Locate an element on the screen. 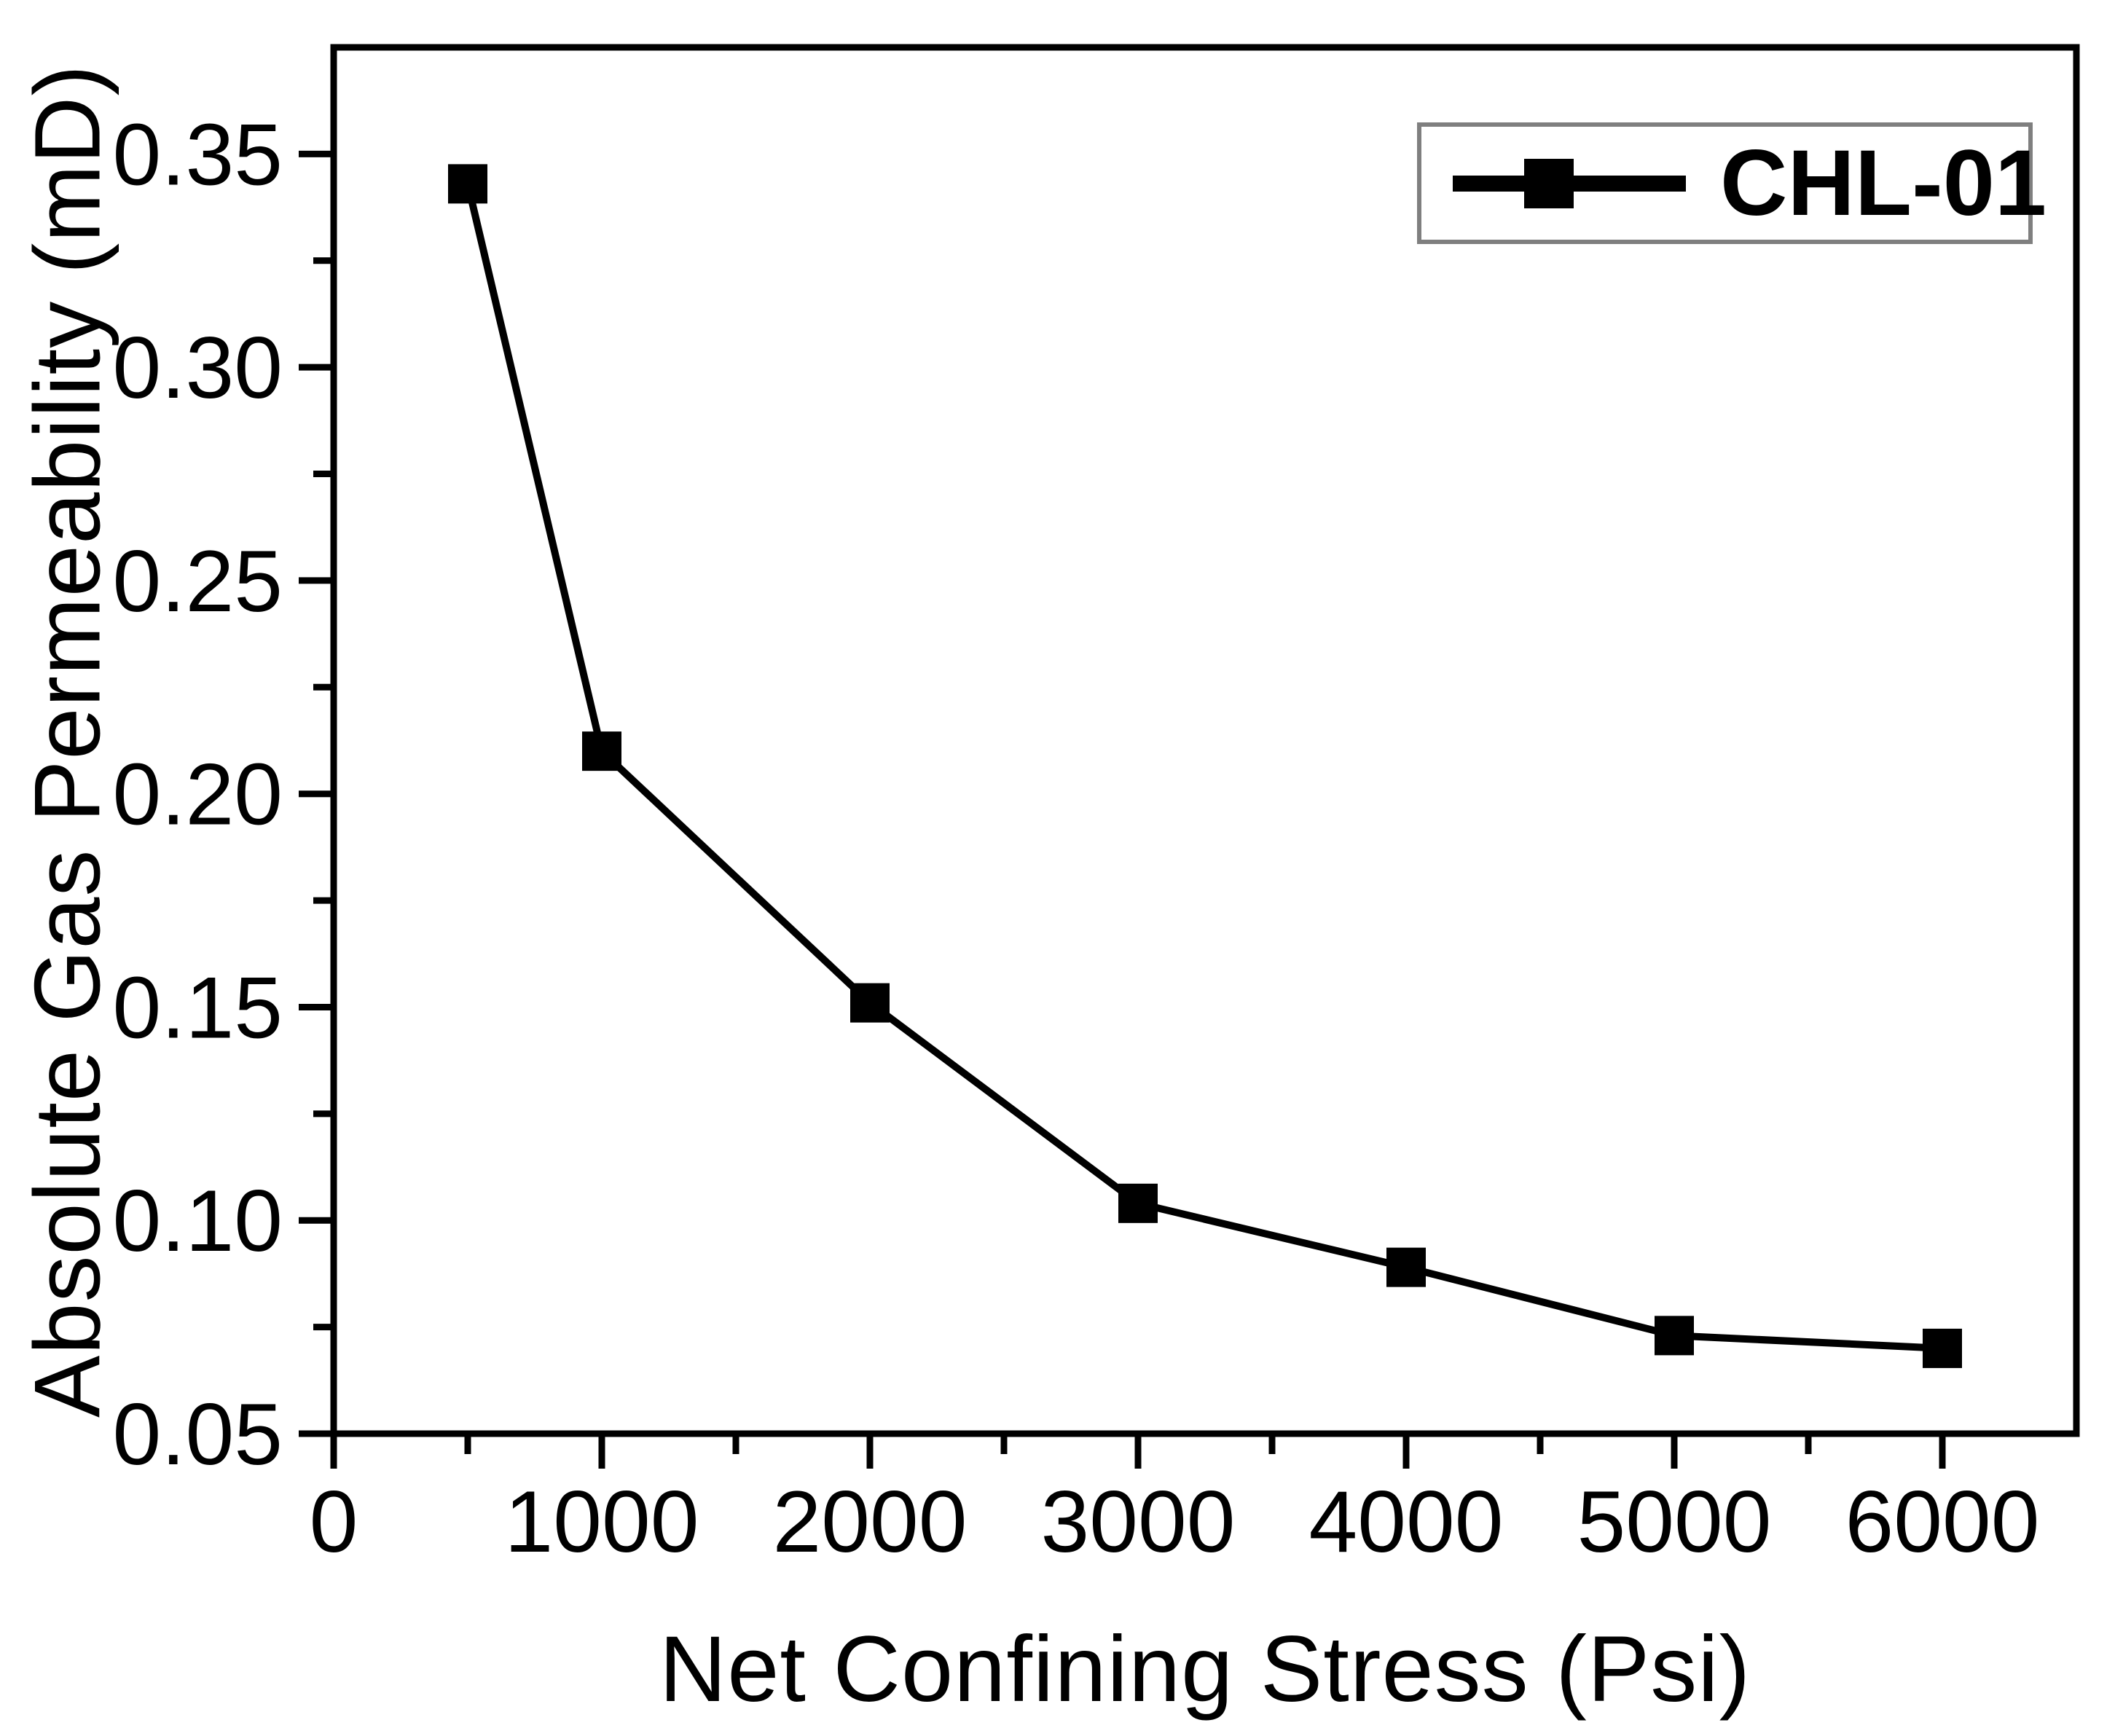 The height and width of the screenshot is (1736, 2115). legend: CHL-01 is located at coordinates (1732, 183).